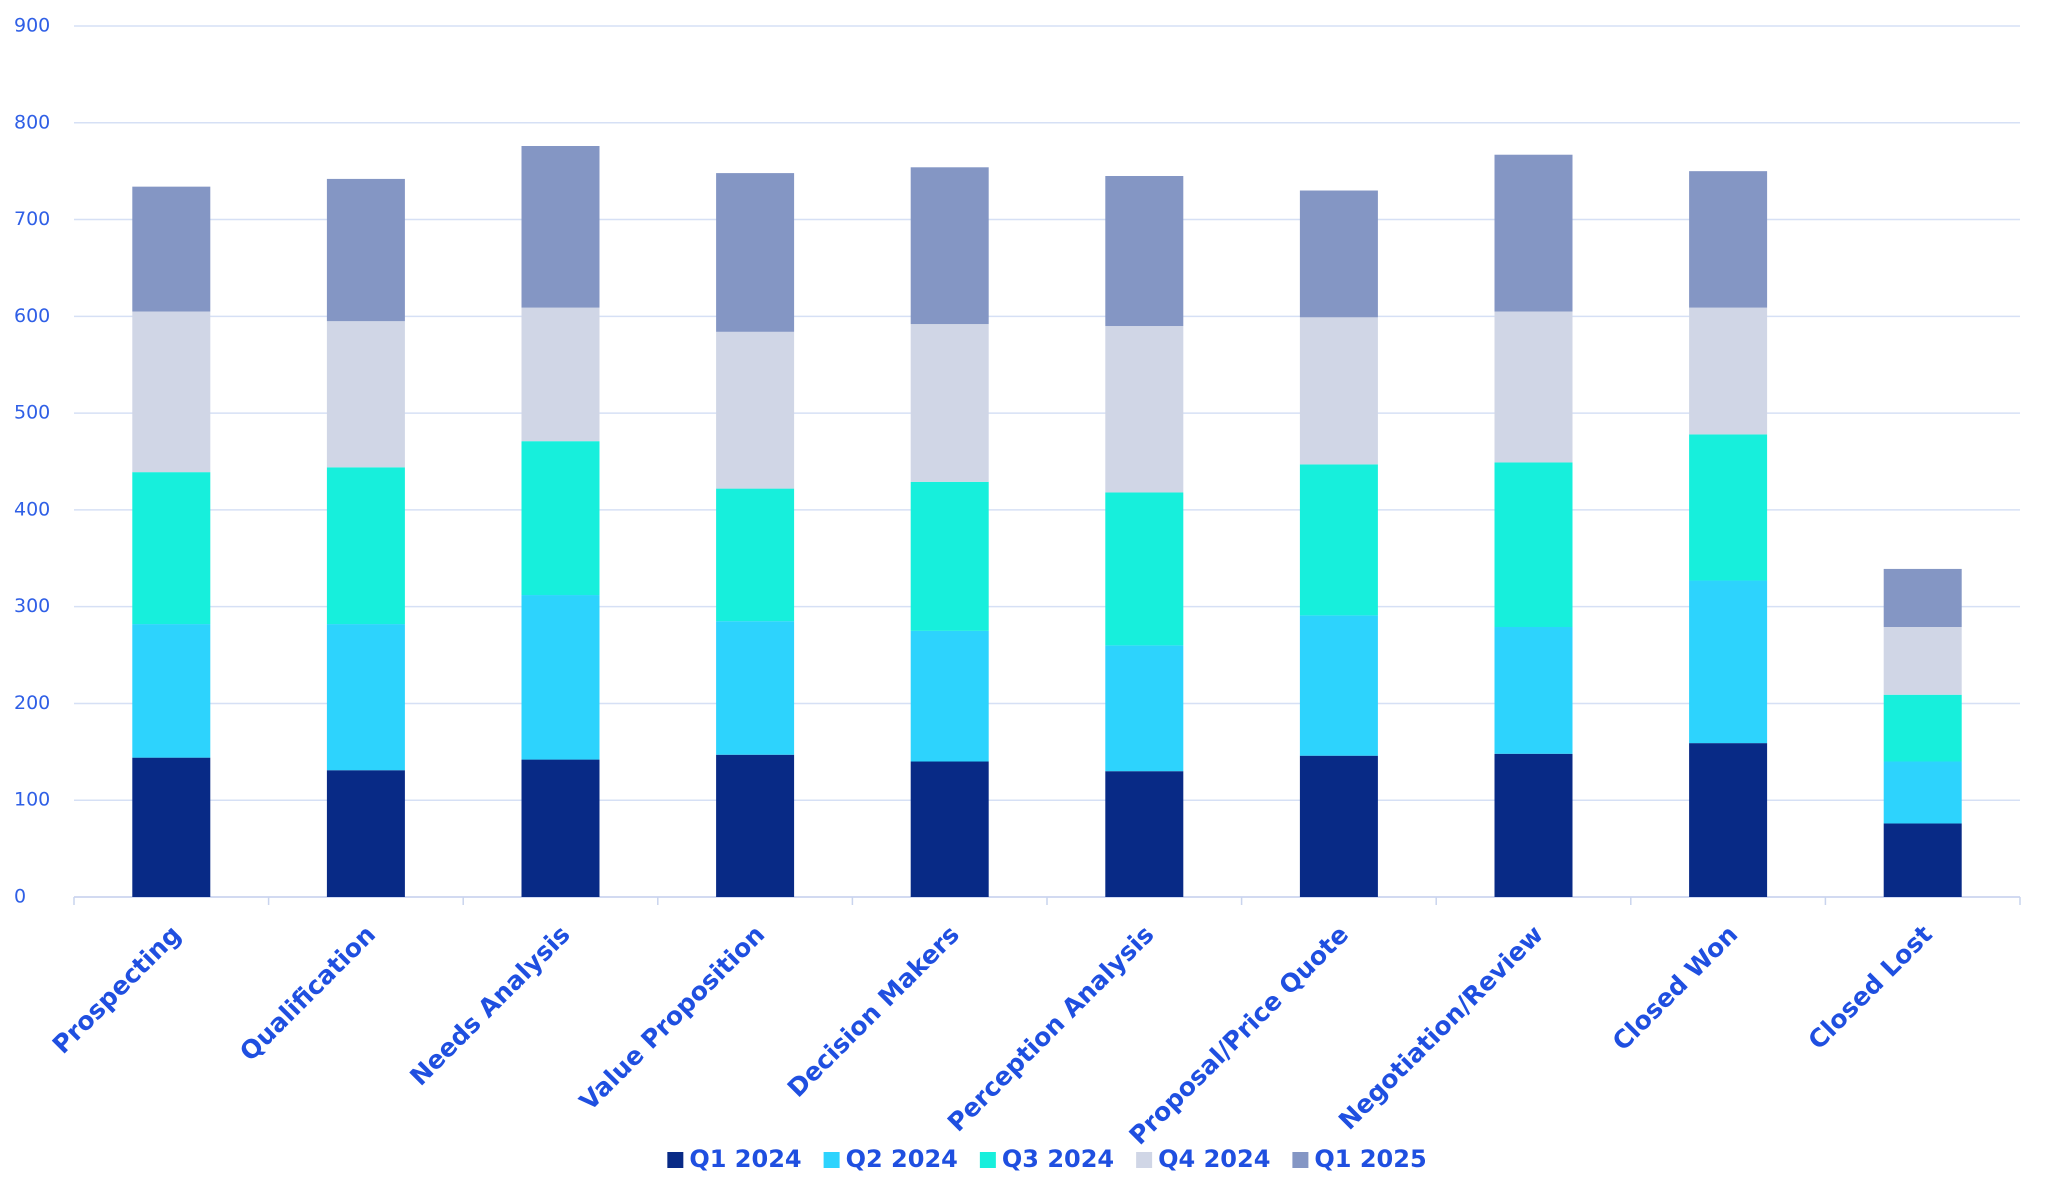  Describe the element at coordinates (32, 606) in the screenshot. I see `y-tick-label: 300` at that location.